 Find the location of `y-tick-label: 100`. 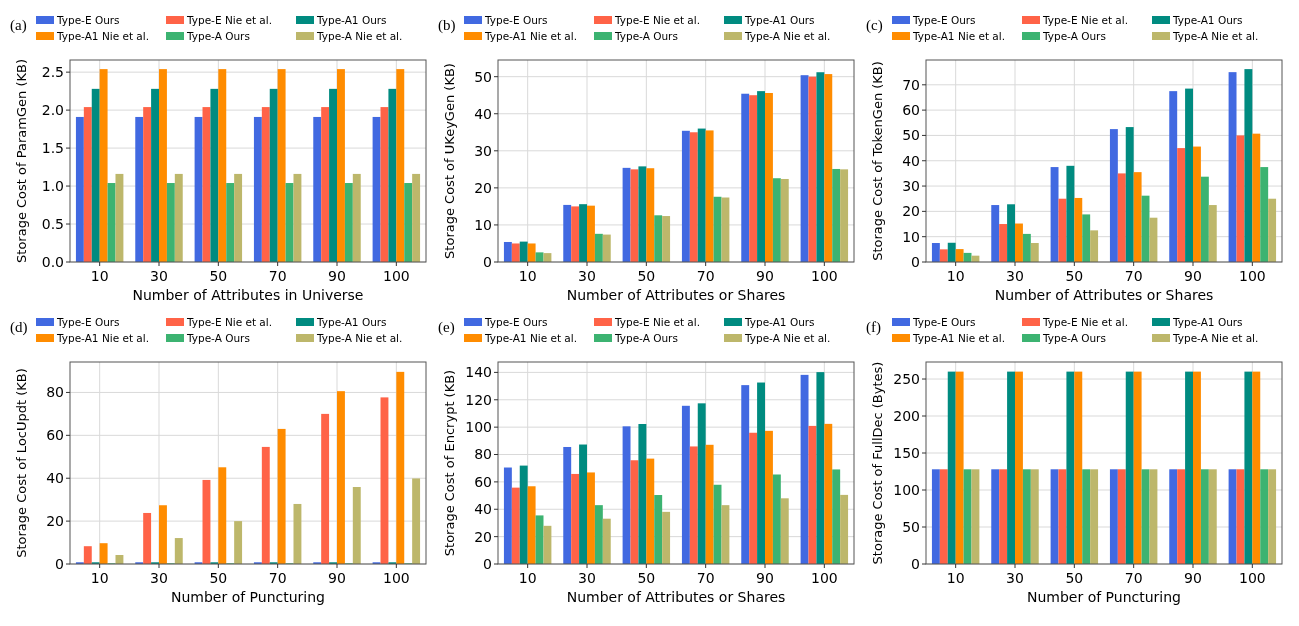

y-tick-label: 100 is located at coordinates (478, 427).